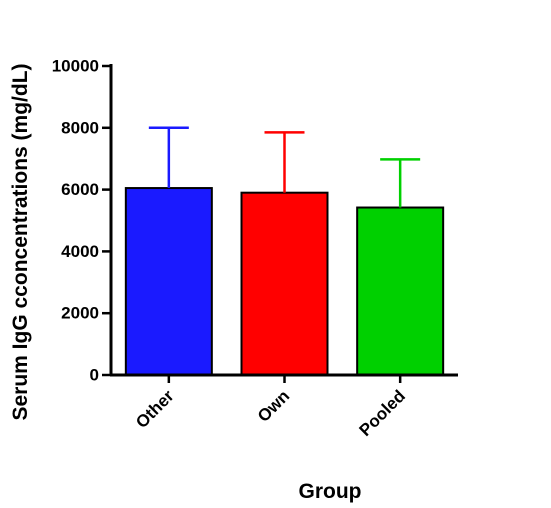 The width and height of the screenshot is (551, 508). Describe the element at coordinates (94, 374) in the screenshot. I see `y-tick-label: 0` at that location.